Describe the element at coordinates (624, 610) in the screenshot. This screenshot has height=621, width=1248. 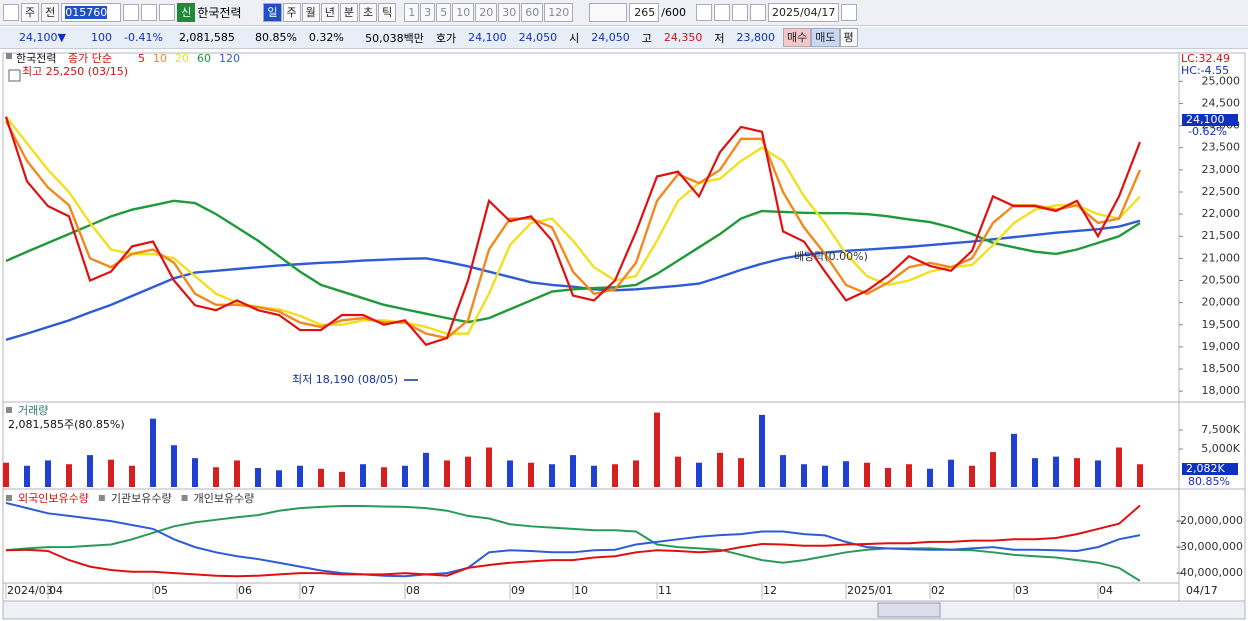
I see `scrollbar` at that location.